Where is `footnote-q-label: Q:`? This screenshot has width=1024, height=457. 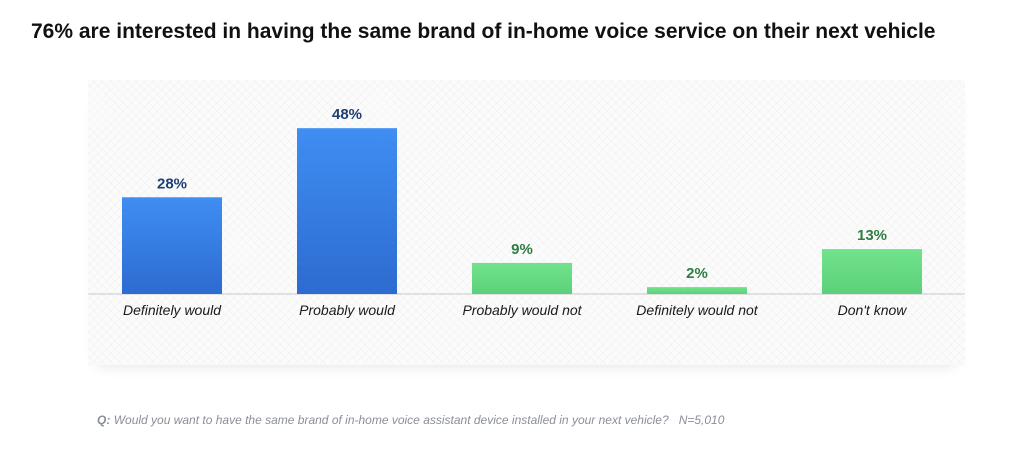 footnote-q-label: Q: is located at coordinates (104, 420).